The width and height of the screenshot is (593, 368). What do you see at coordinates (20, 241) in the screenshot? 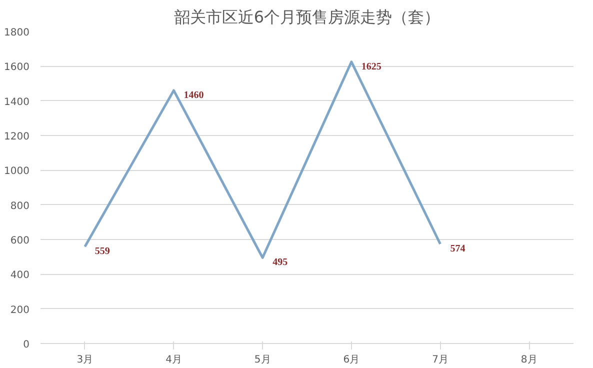
I see `y-tick-label: 600` at bounding box center [20, 241].